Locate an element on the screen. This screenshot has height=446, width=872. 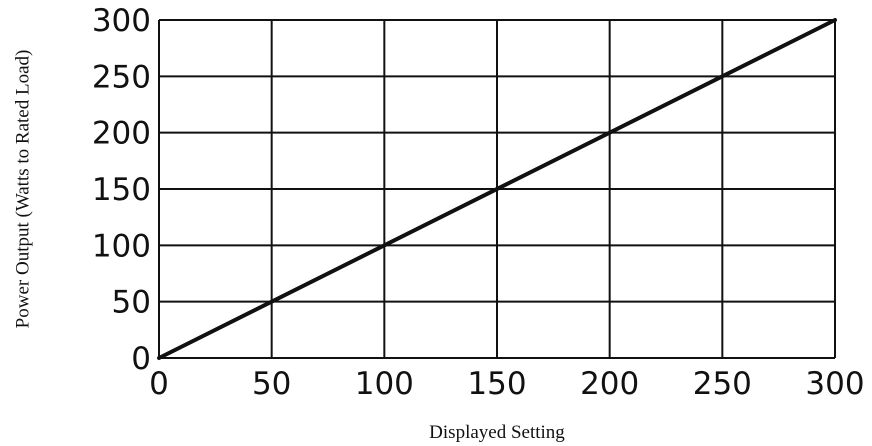
x-tick-label: 200 is located at coordinates (609, 384).